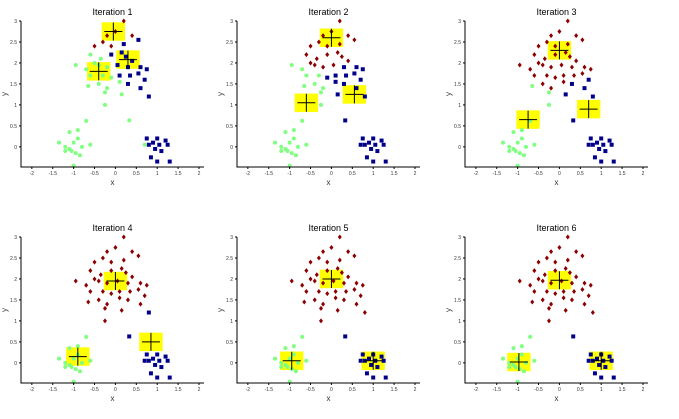 This screenshot has width=679, height=419. I want to click on x-tick-label: 1.5, so click(178, 174).